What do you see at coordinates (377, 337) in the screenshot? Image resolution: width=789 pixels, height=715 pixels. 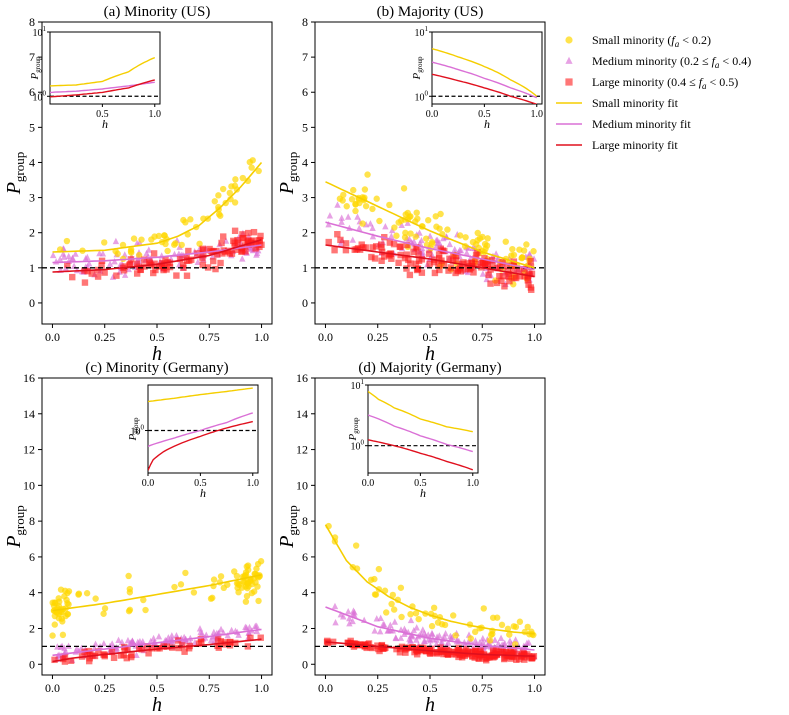 I see `x-tick-label: 0.25` at bounding box center [377, 337].